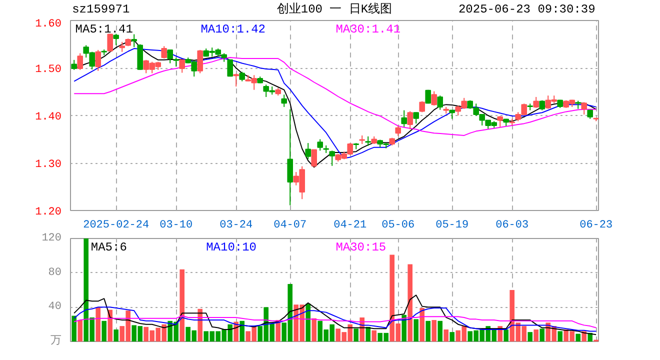 The image size is (660, 360). I want to click on y-tick-label: 40, so click(55, 307).